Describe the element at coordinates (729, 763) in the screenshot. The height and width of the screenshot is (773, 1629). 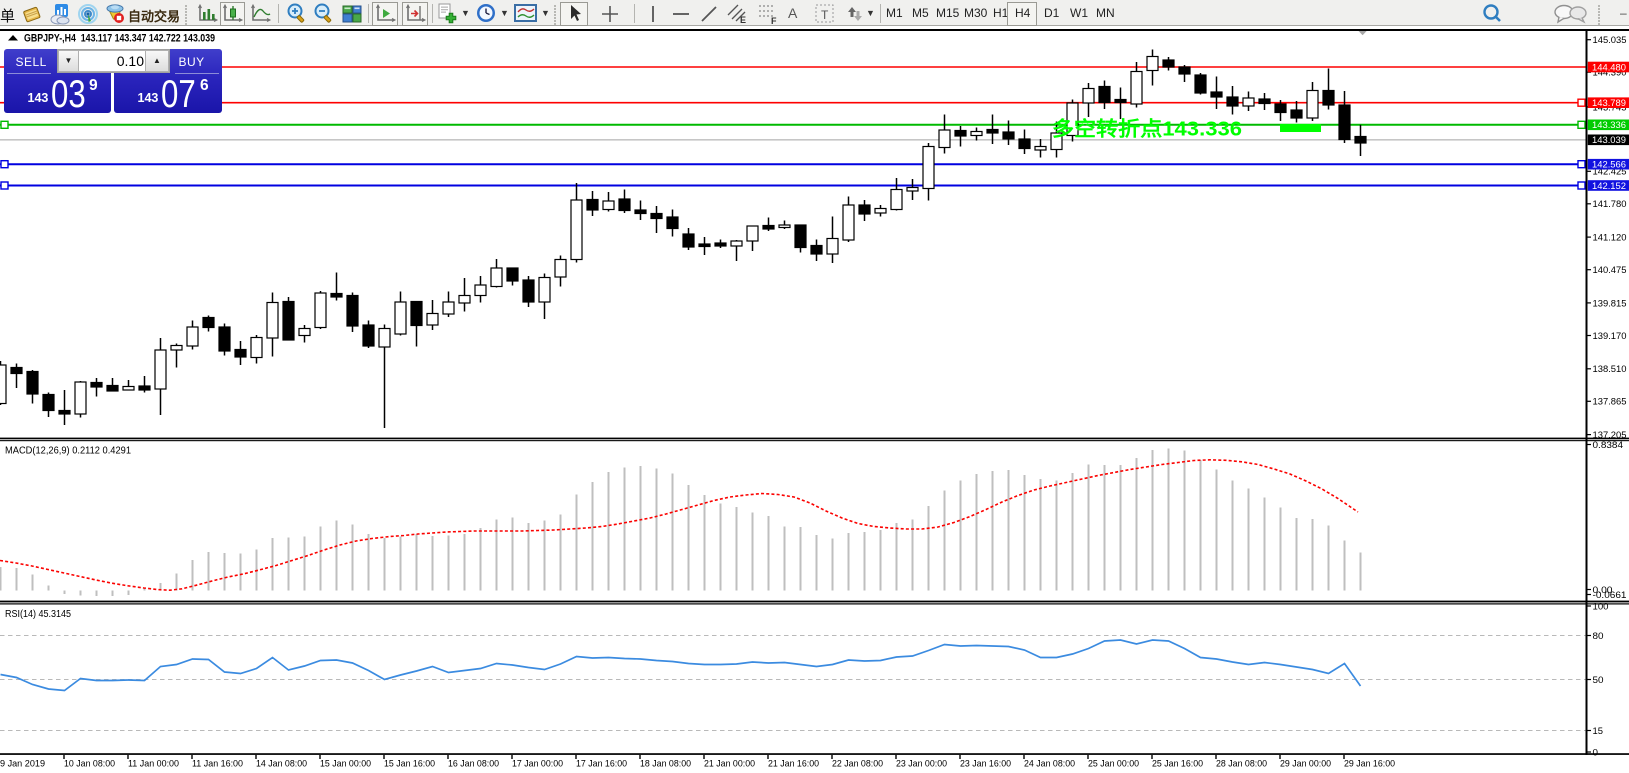
I see `svg-text: 21 Jan 00:00` at that location.